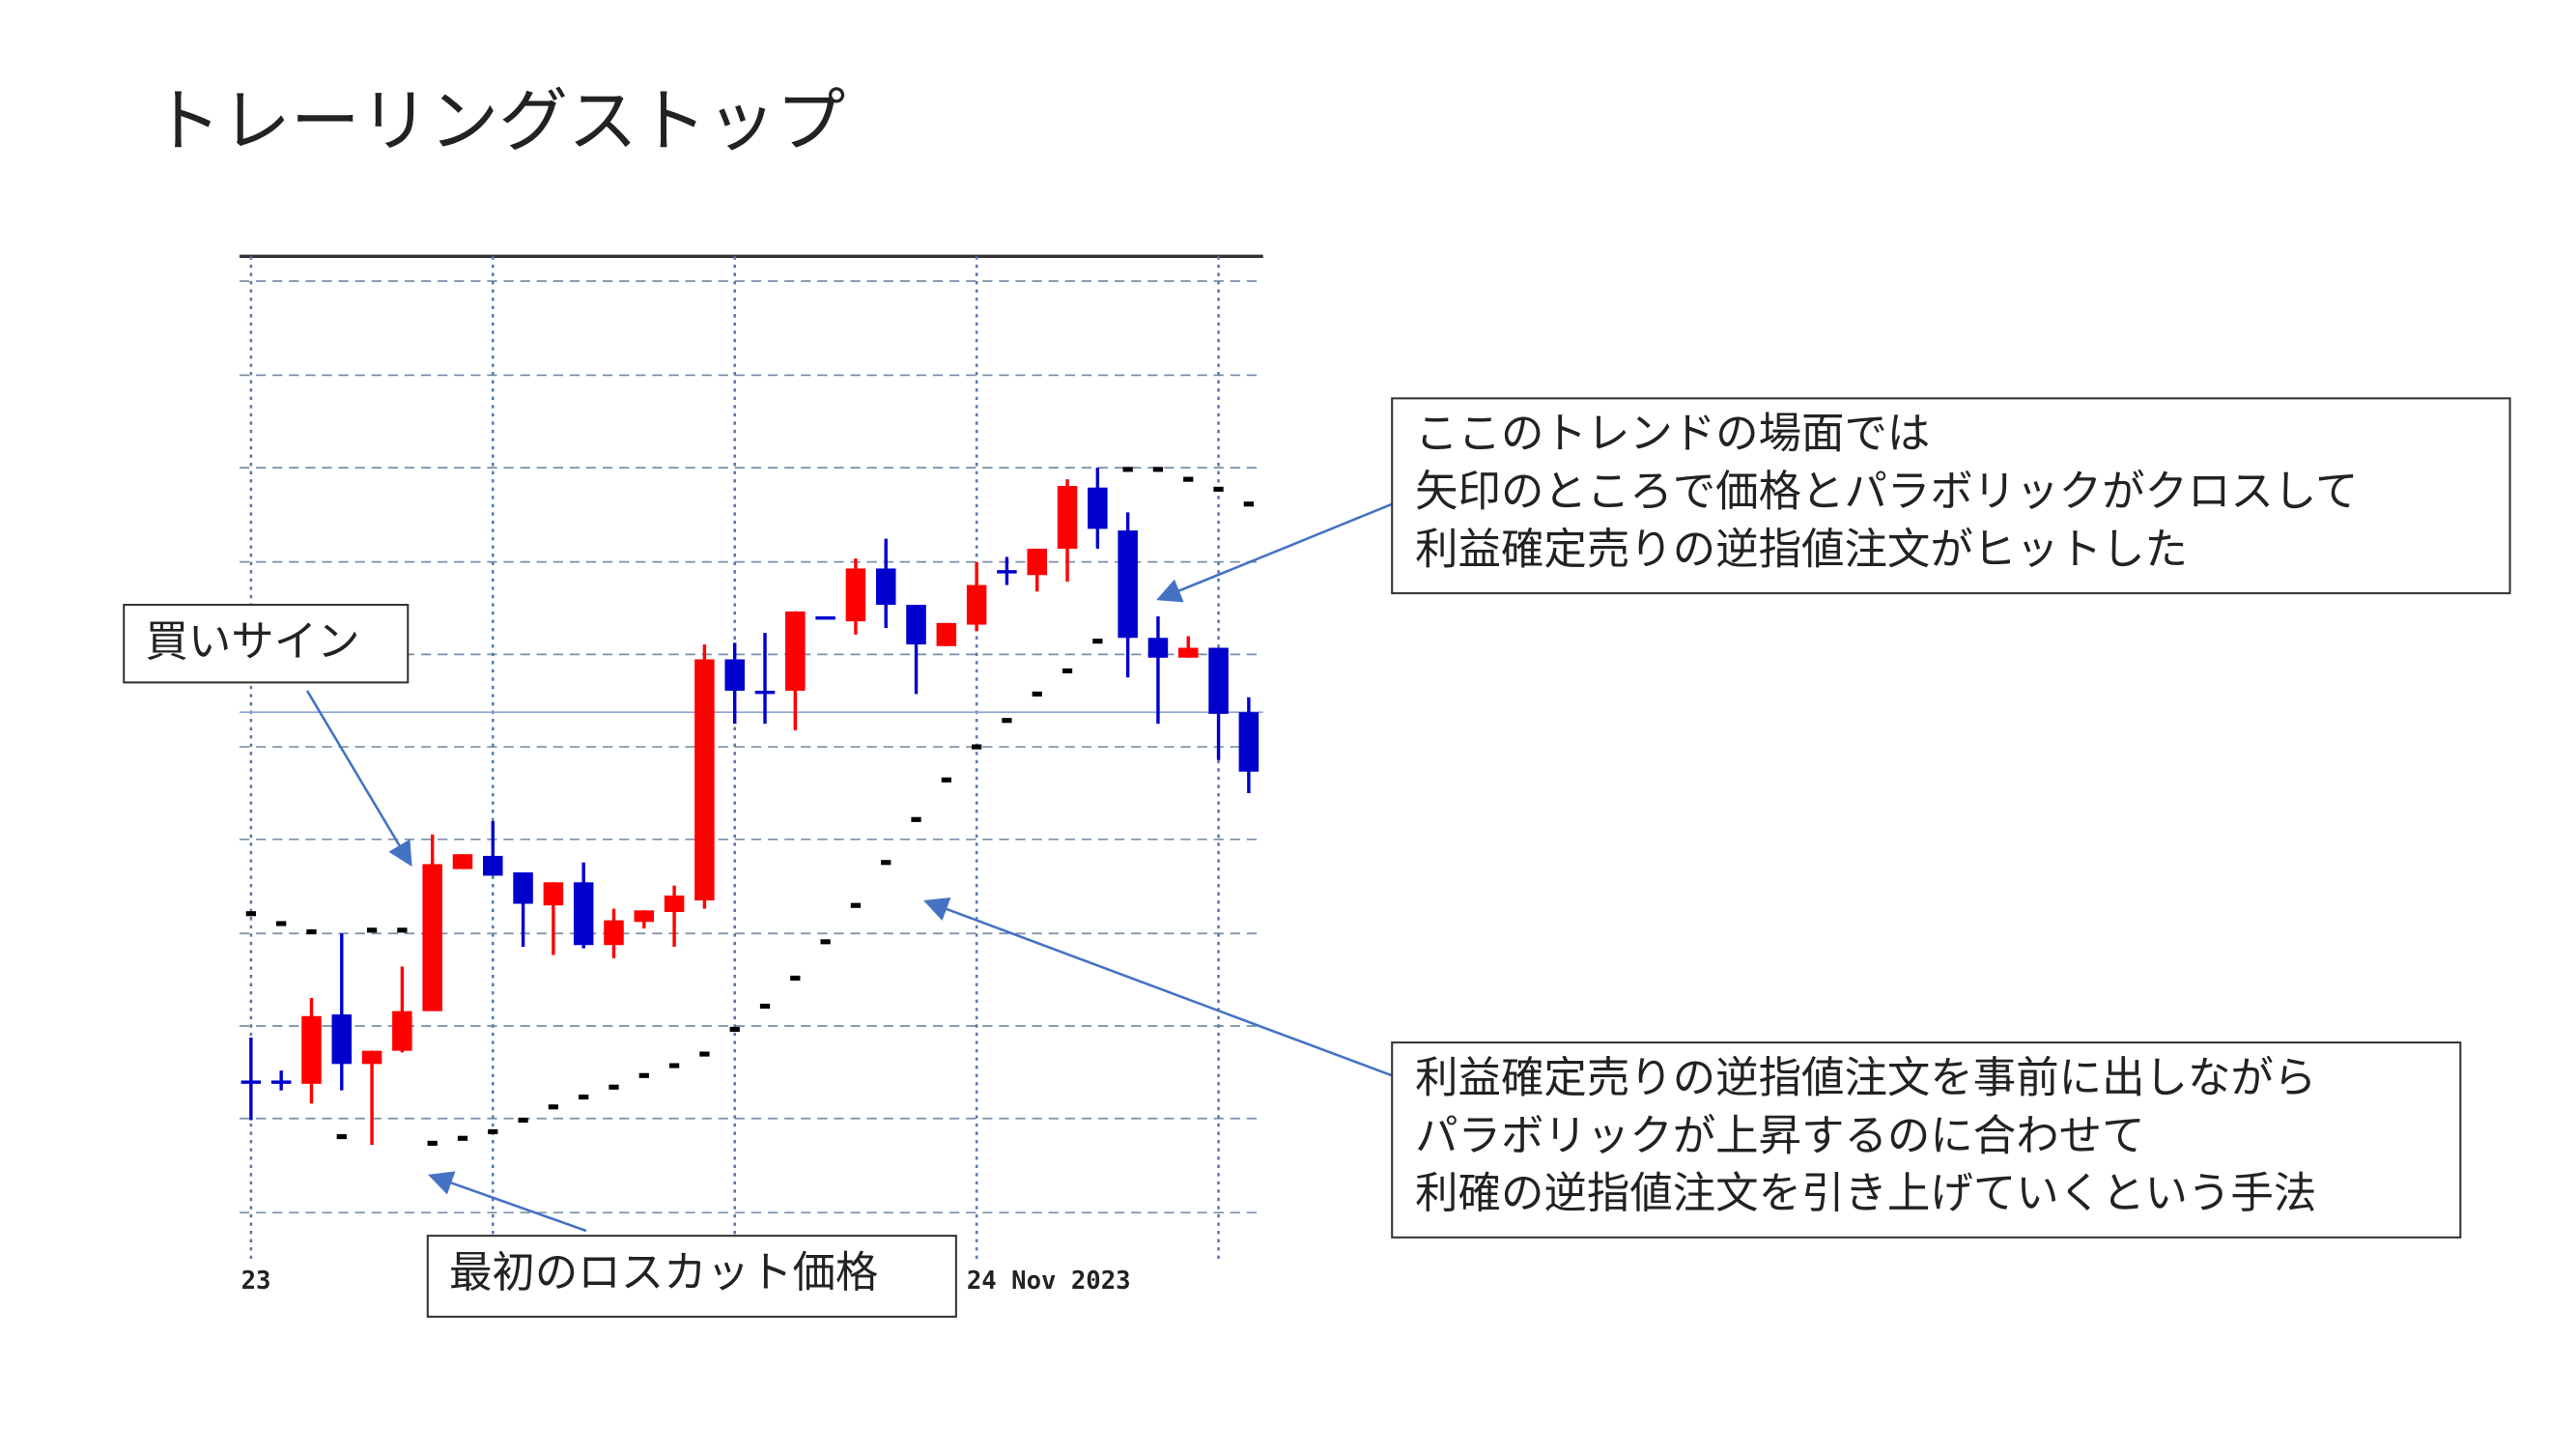  I want to click on slide-title: トレーリングストップ, so click(498, 121).